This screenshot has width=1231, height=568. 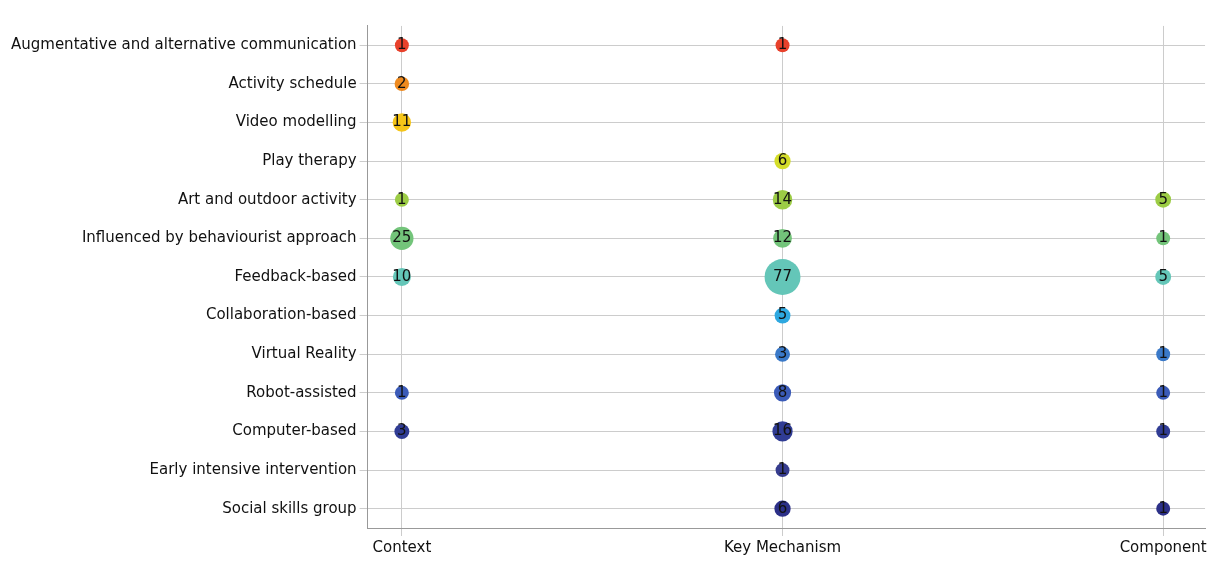 What do you see at coordinates (281, 314) in the screenshot?
I see `y-tick-label: Collaboration-based` at bounding box center [281, 314].